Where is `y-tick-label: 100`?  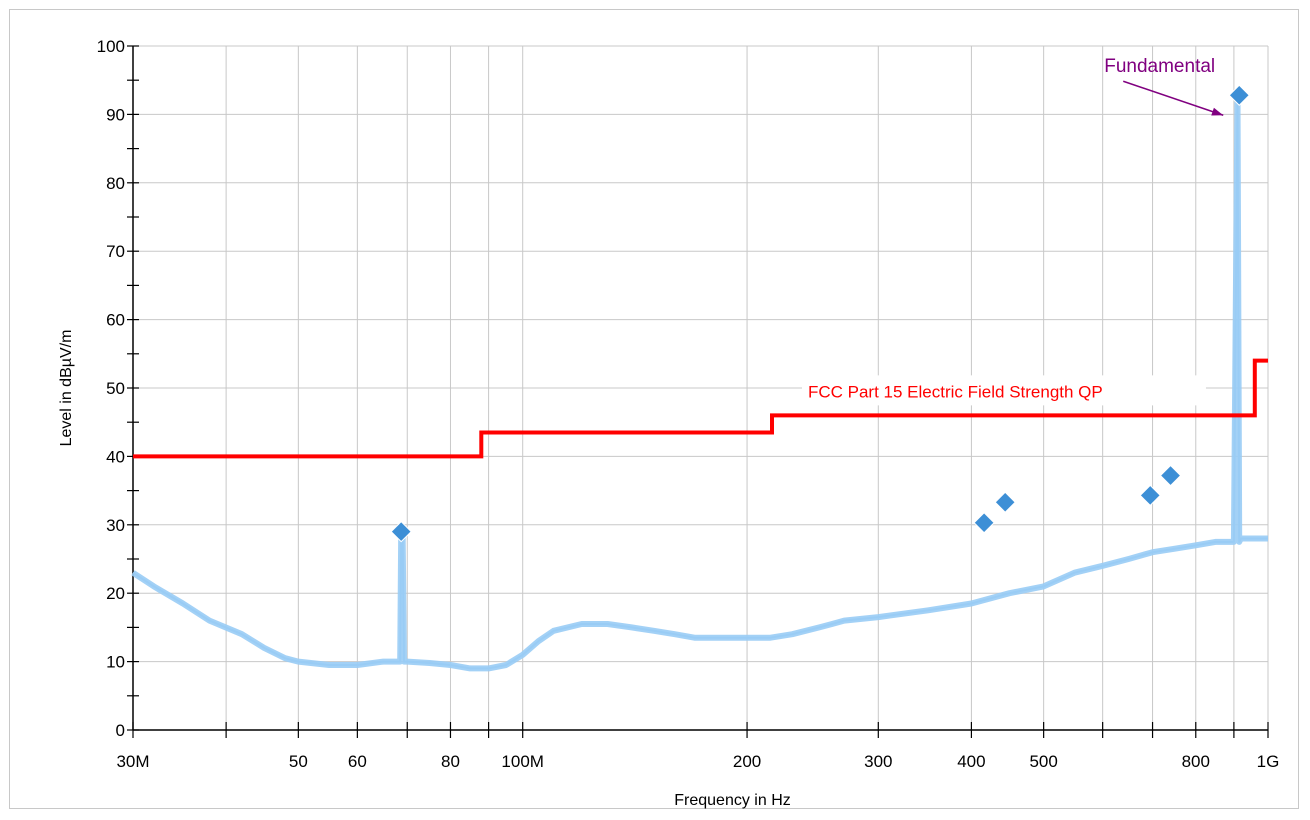
y-tick-label: 100 is located at coordinates (111, 46).